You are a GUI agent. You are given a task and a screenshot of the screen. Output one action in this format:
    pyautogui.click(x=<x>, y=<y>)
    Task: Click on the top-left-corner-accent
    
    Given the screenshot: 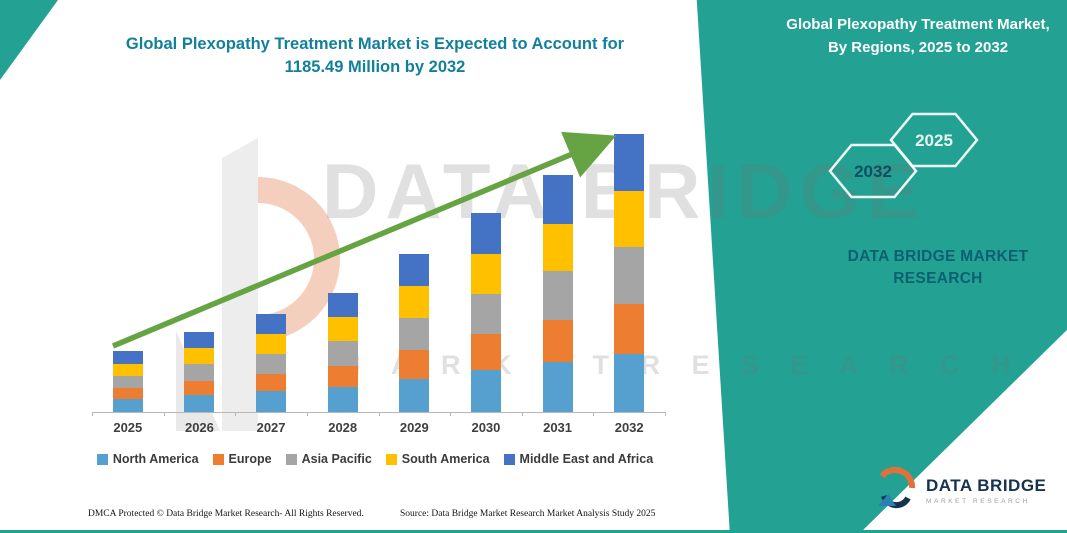 What is the action you would take?
    pyautogui.click(x=29, y=40)
    